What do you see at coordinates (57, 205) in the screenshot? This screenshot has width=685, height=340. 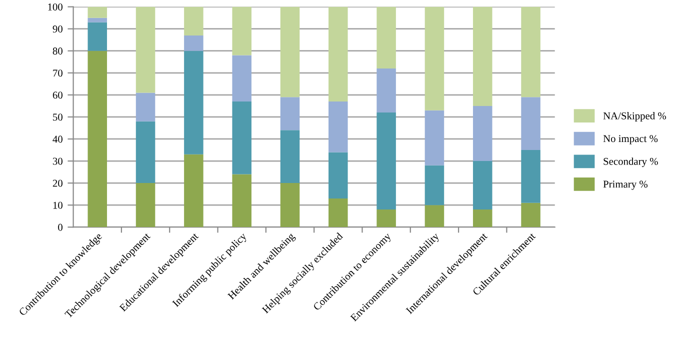 I see `y-tick-label: 10` at bounding box center [57, 205].